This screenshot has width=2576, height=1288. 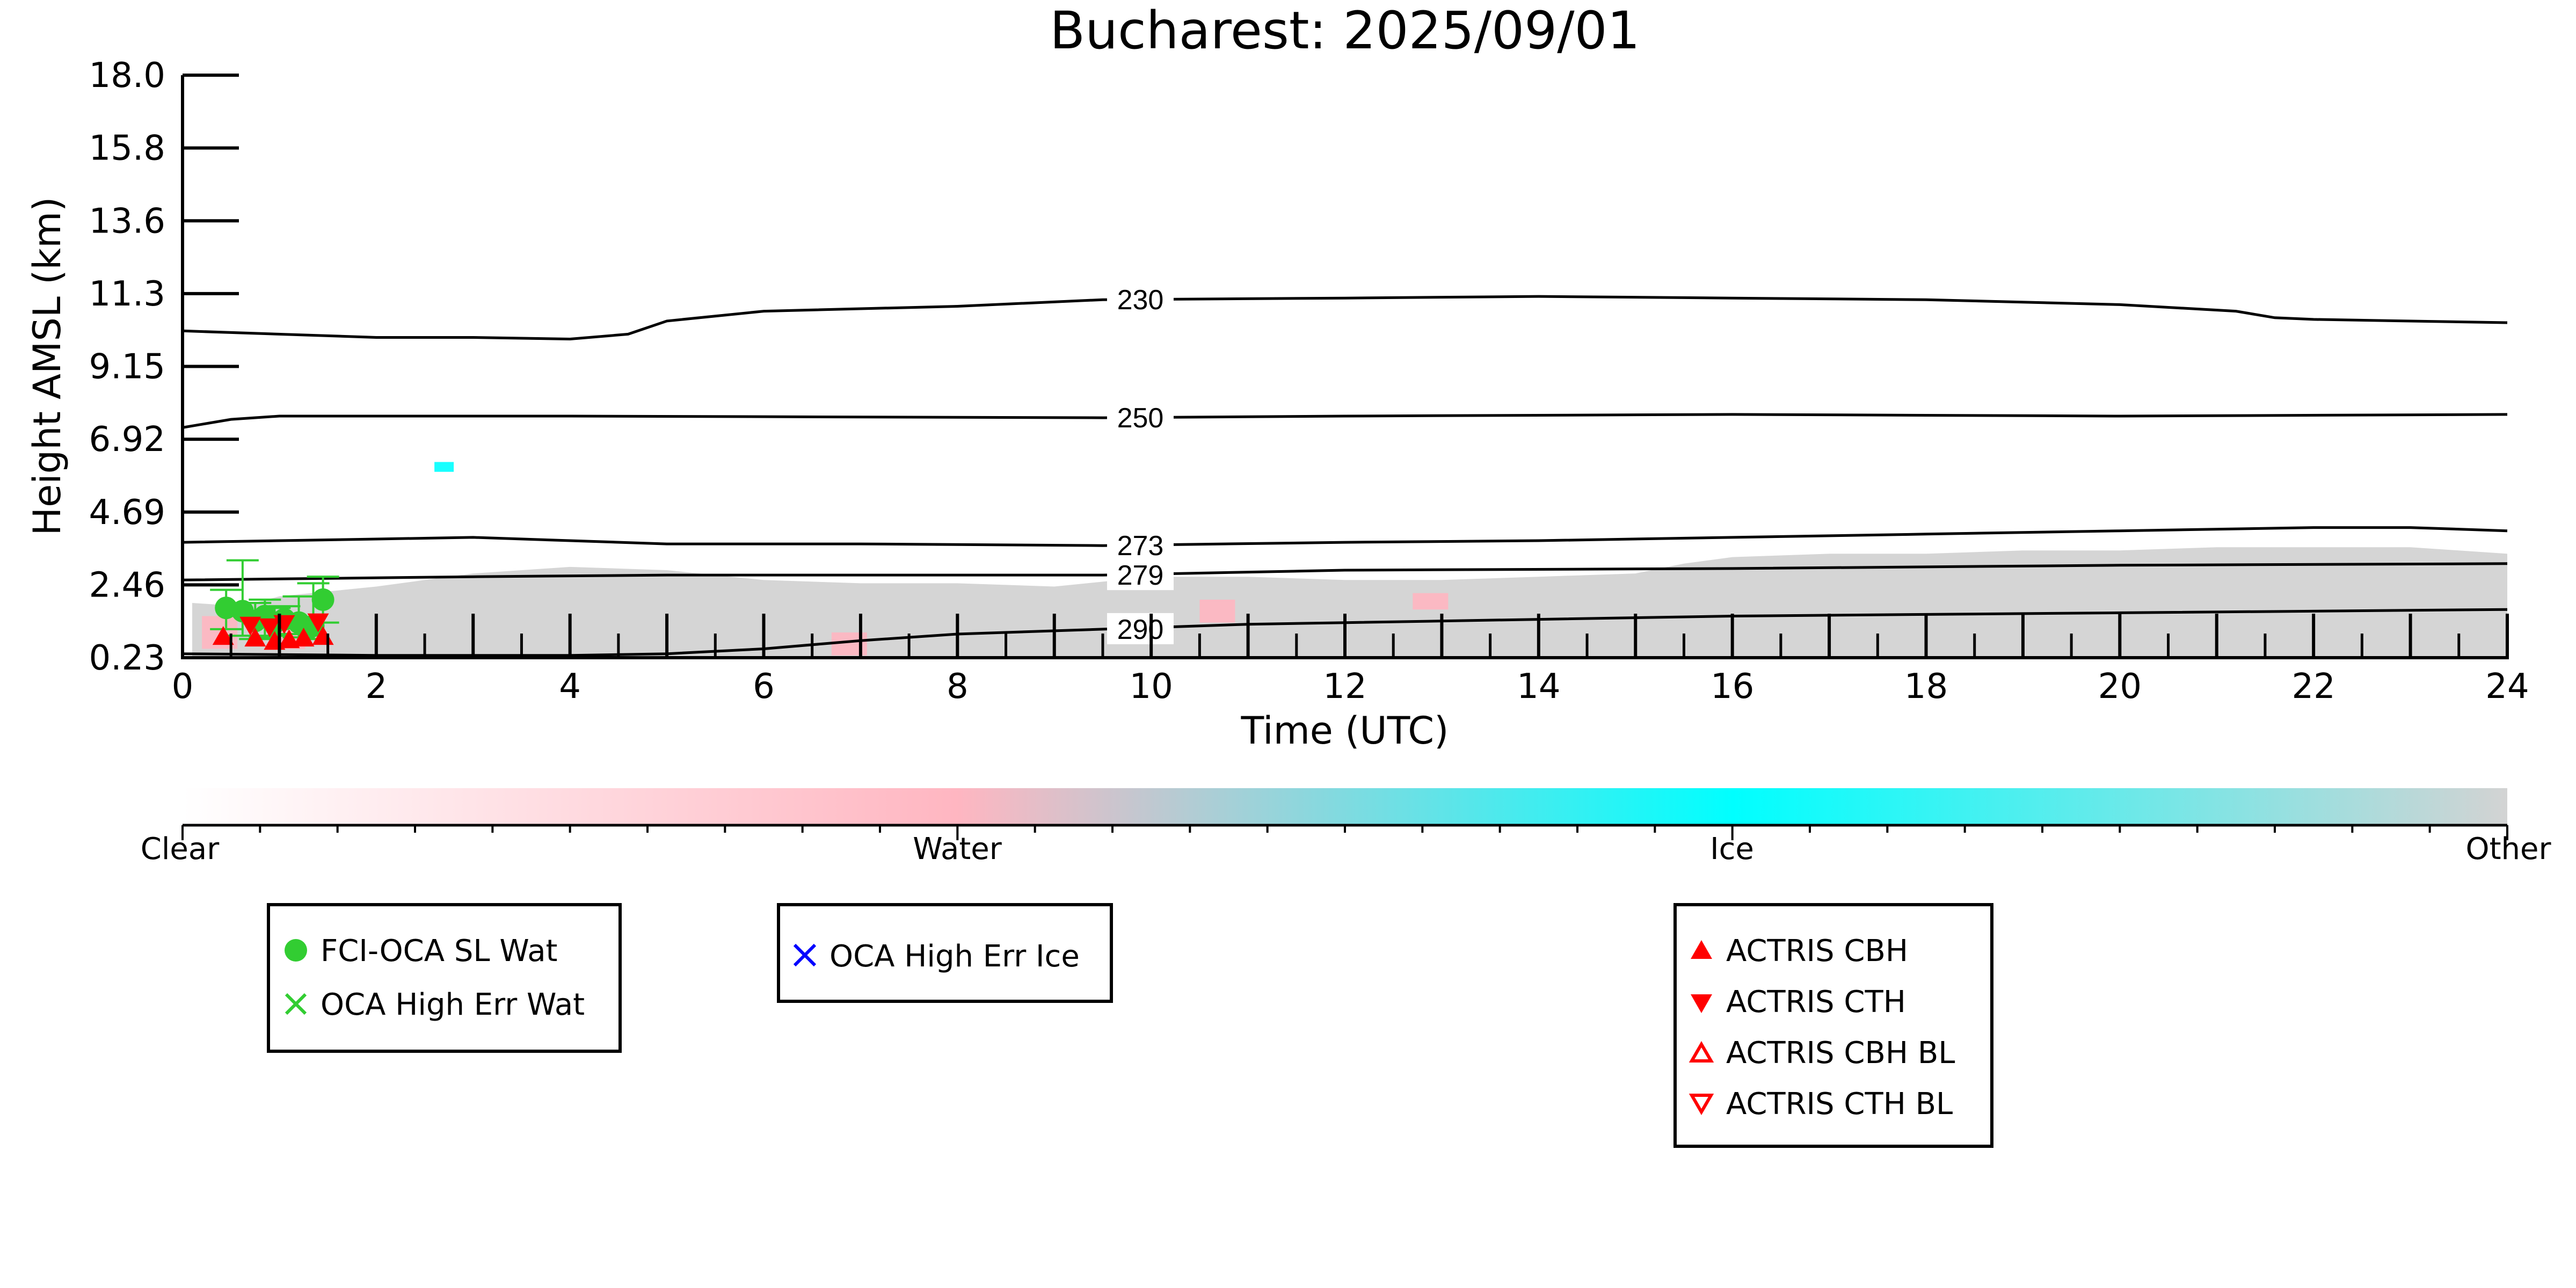 I want to click on x-tick-label: 2, so click(x=376, y=687).